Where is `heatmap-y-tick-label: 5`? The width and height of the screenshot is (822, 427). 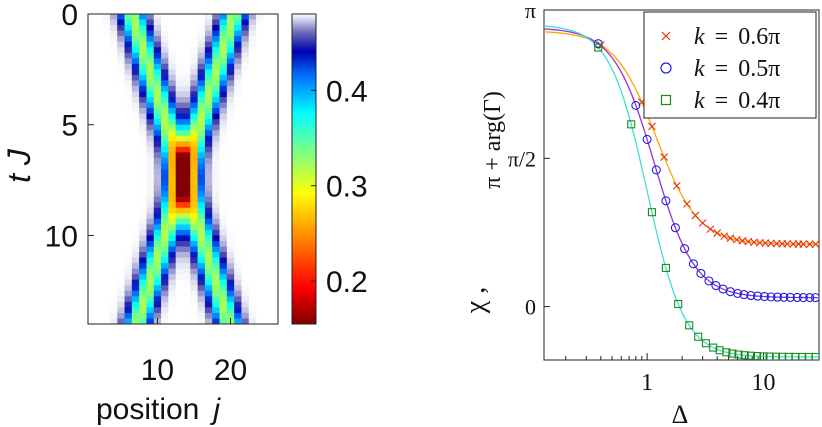
heatmap-y-tick-label: 5 is located at coordinates (69, 126).